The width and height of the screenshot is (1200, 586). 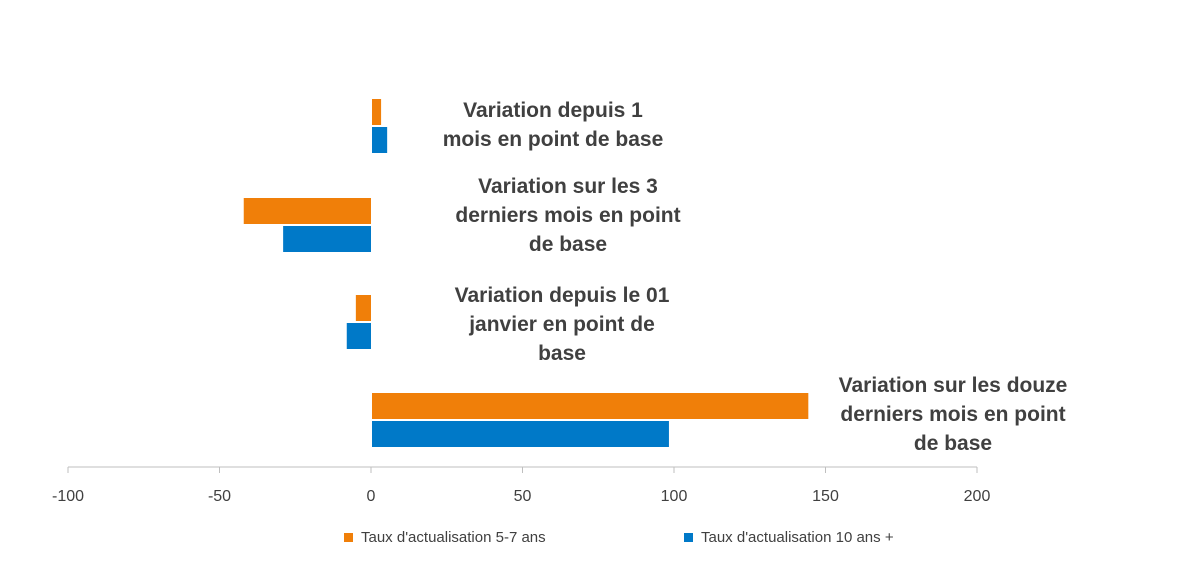 What do you see at coordinates (553, 125) in the screenshot?
I see `category-label-1: Variation depuis 1 mois en point de base` at bounding box center [553, 125].